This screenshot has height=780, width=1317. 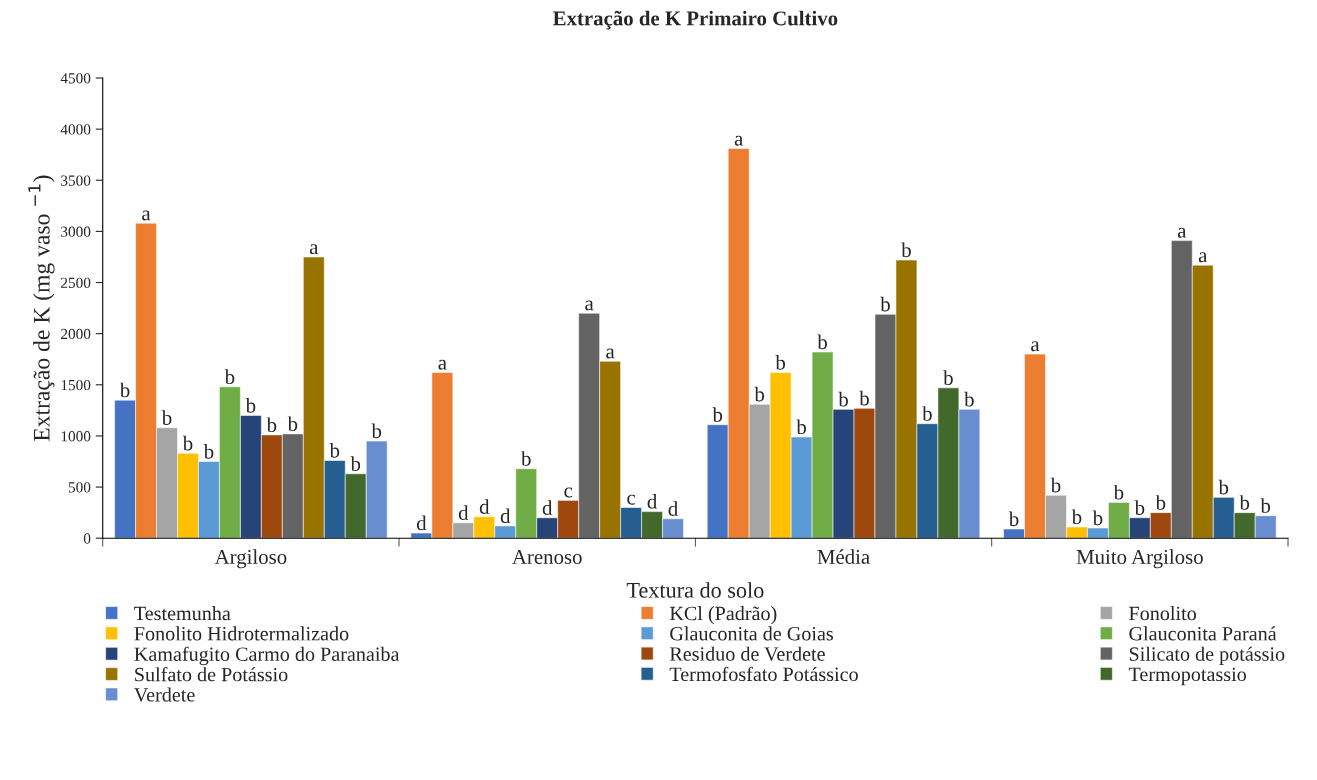 I want to click on legend-label: Fonolito, so click(x=1162, y=613).